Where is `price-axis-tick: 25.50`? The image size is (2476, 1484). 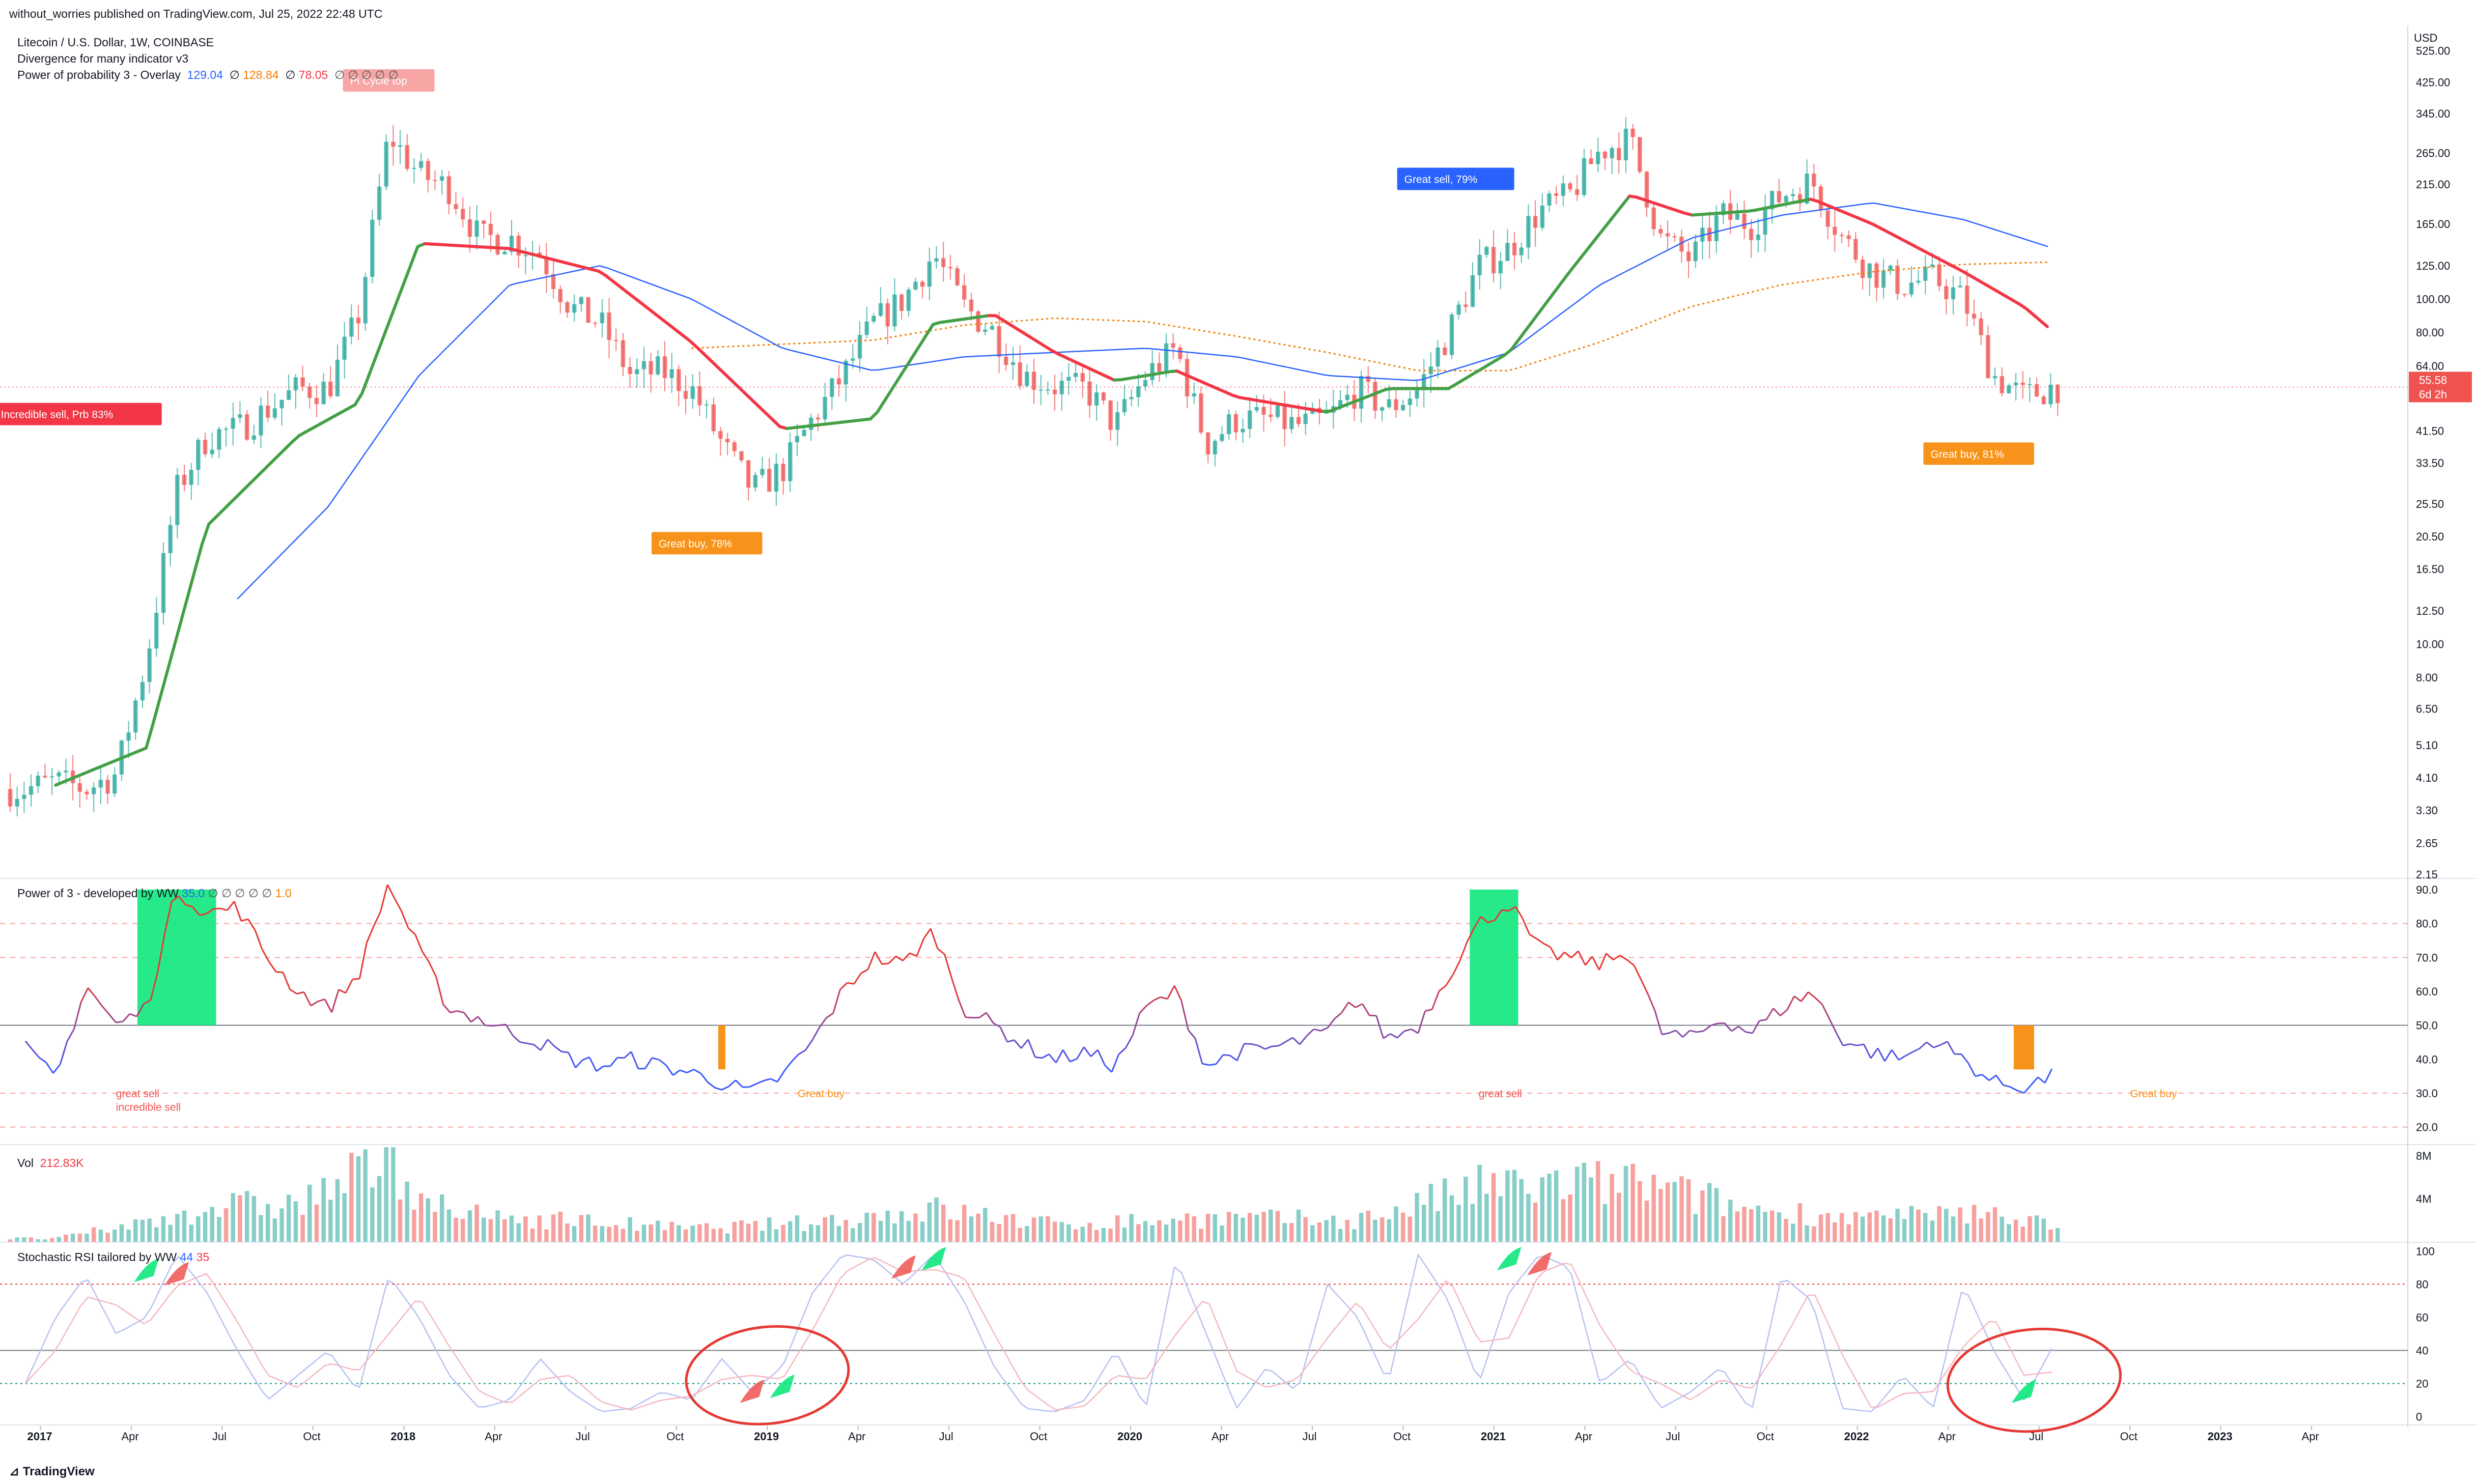 price-axis-tick: 25.50 is located at coordinates (2430, 504).